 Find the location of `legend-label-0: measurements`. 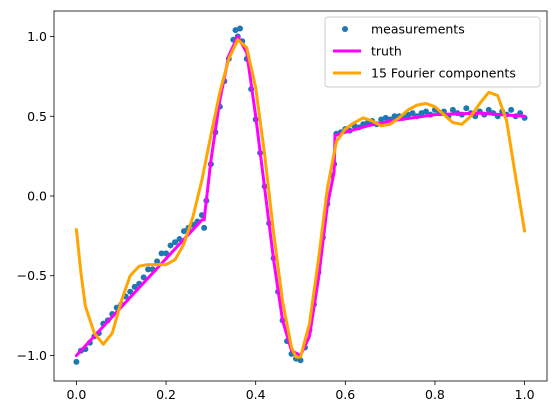

legend-label-0: measurements is located at coordinates (418, 29).